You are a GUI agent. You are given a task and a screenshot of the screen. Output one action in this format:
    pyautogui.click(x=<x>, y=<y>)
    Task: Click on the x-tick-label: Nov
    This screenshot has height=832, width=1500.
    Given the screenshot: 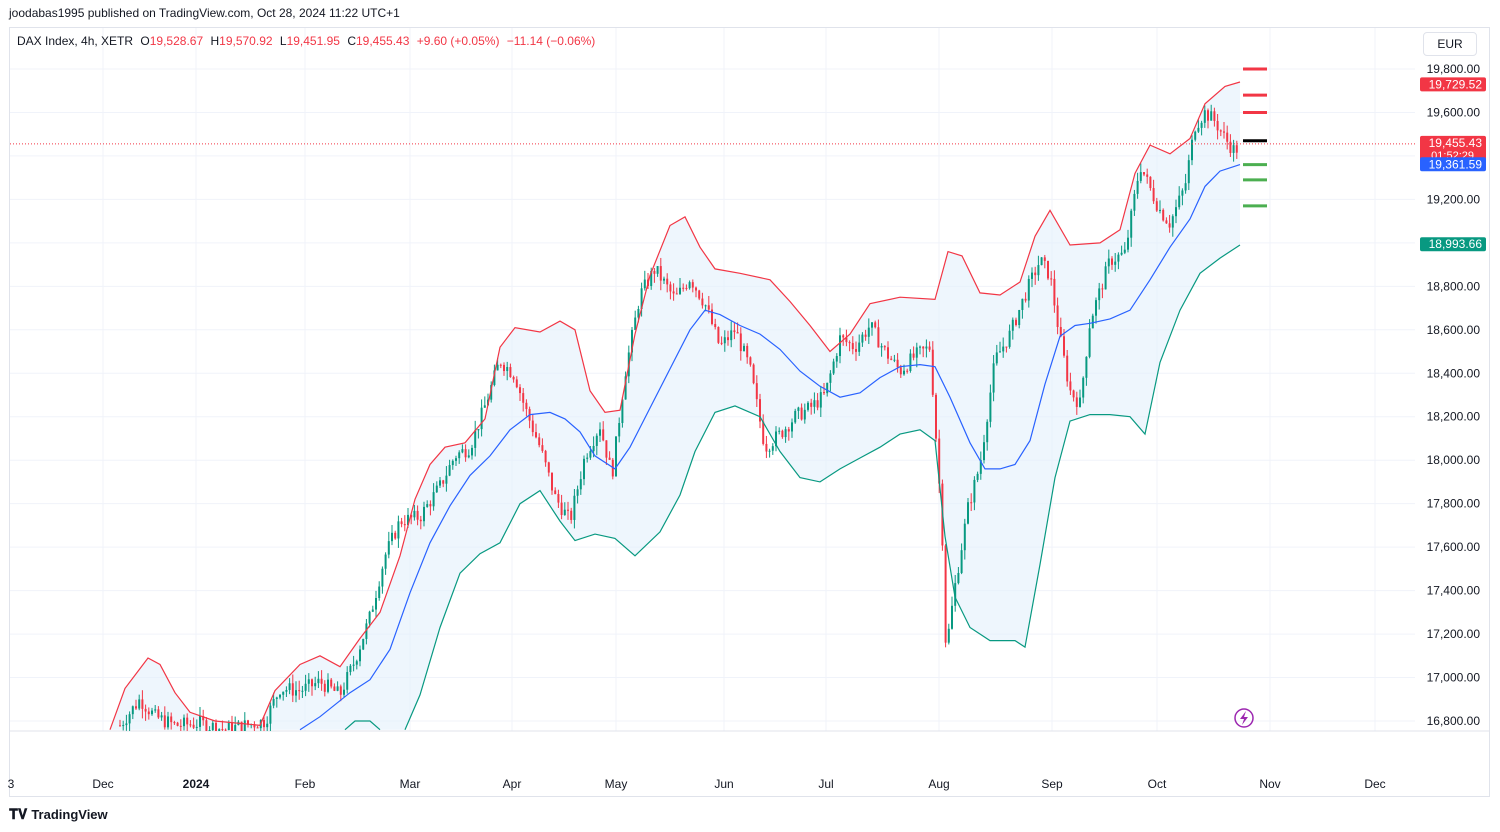 What is the action you would take?
    pyautogui.click(x=1269, y=784)
    